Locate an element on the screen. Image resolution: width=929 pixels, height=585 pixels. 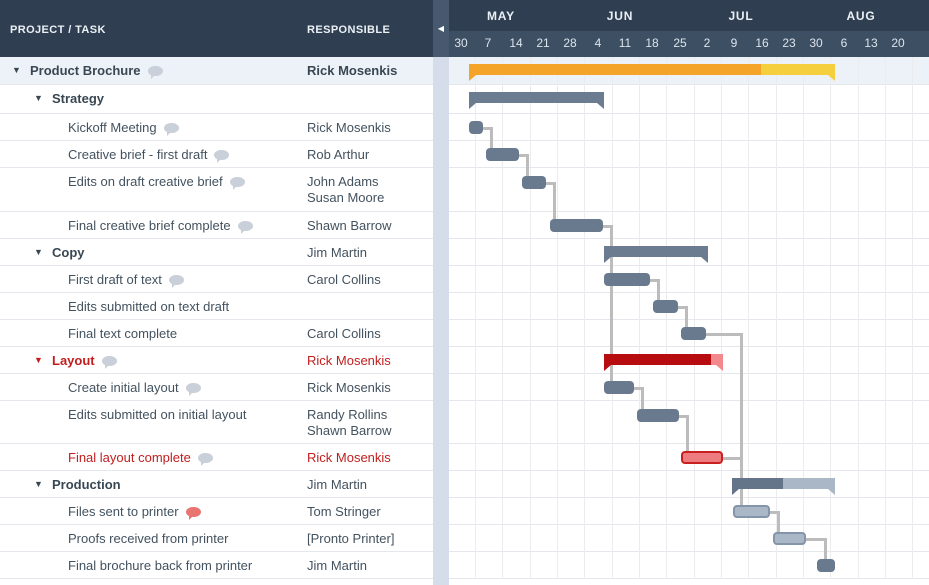
week-label: 7 is located at coordinates (488, 43).